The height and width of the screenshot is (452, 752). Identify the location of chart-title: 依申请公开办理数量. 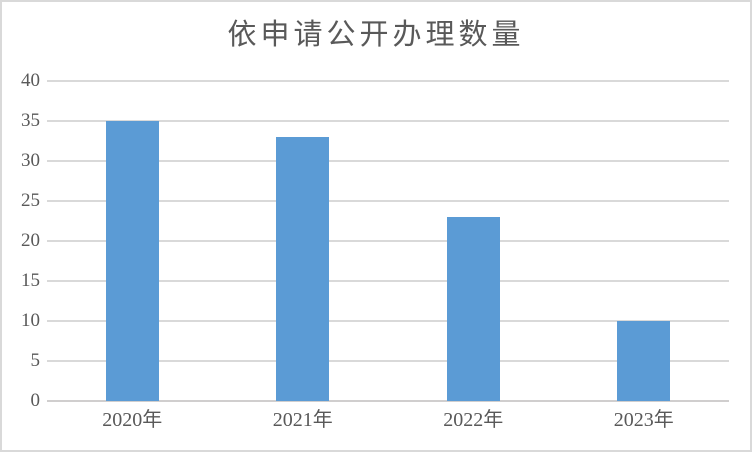
(376, 35).